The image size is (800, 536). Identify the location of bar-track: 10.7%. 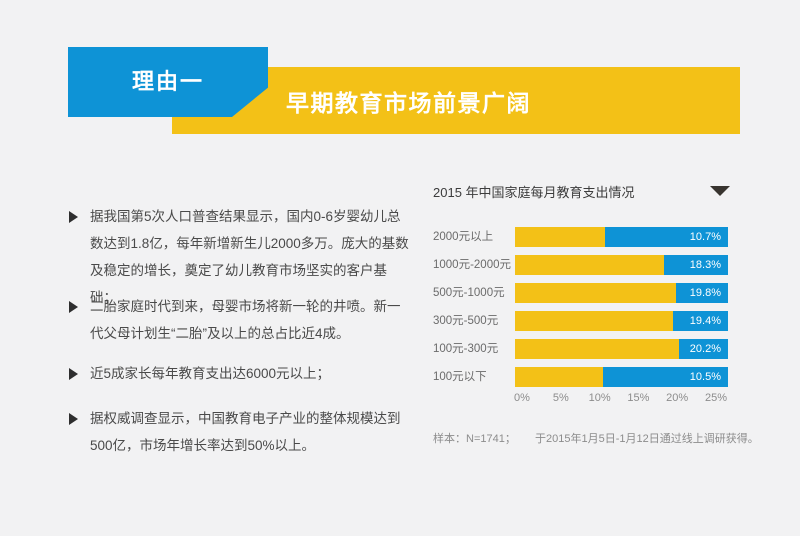
(621, 237).